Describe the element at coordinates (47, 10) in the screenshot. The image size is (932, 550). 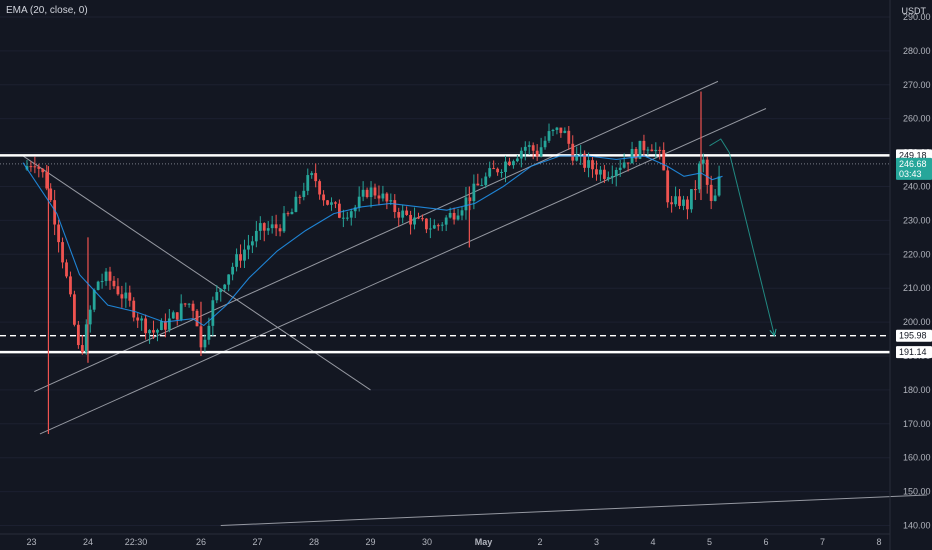
I see `ema-indicator-label: EMA (20, close, 0)` at that location.